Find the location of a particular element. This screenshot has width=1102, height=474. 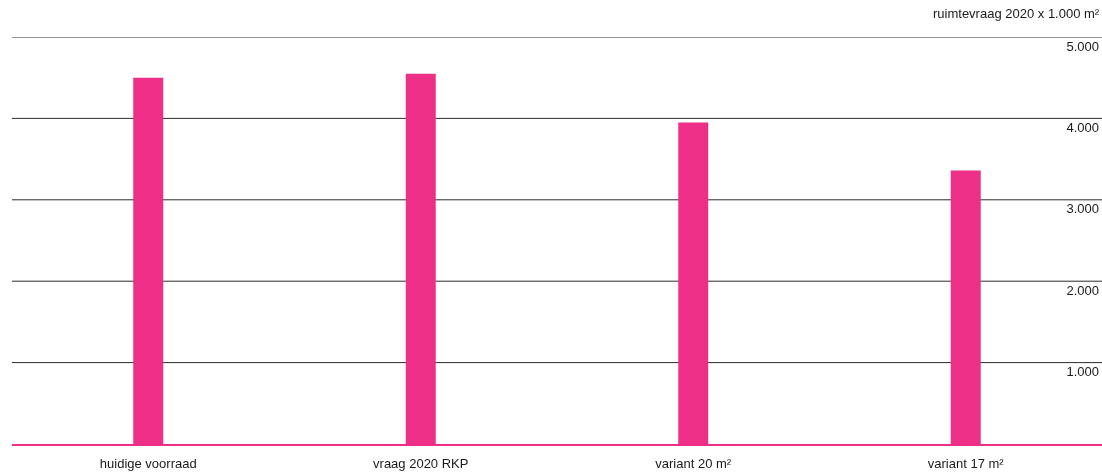

x-tick-label: variant 20 m² is located at coordinates (693, 463).